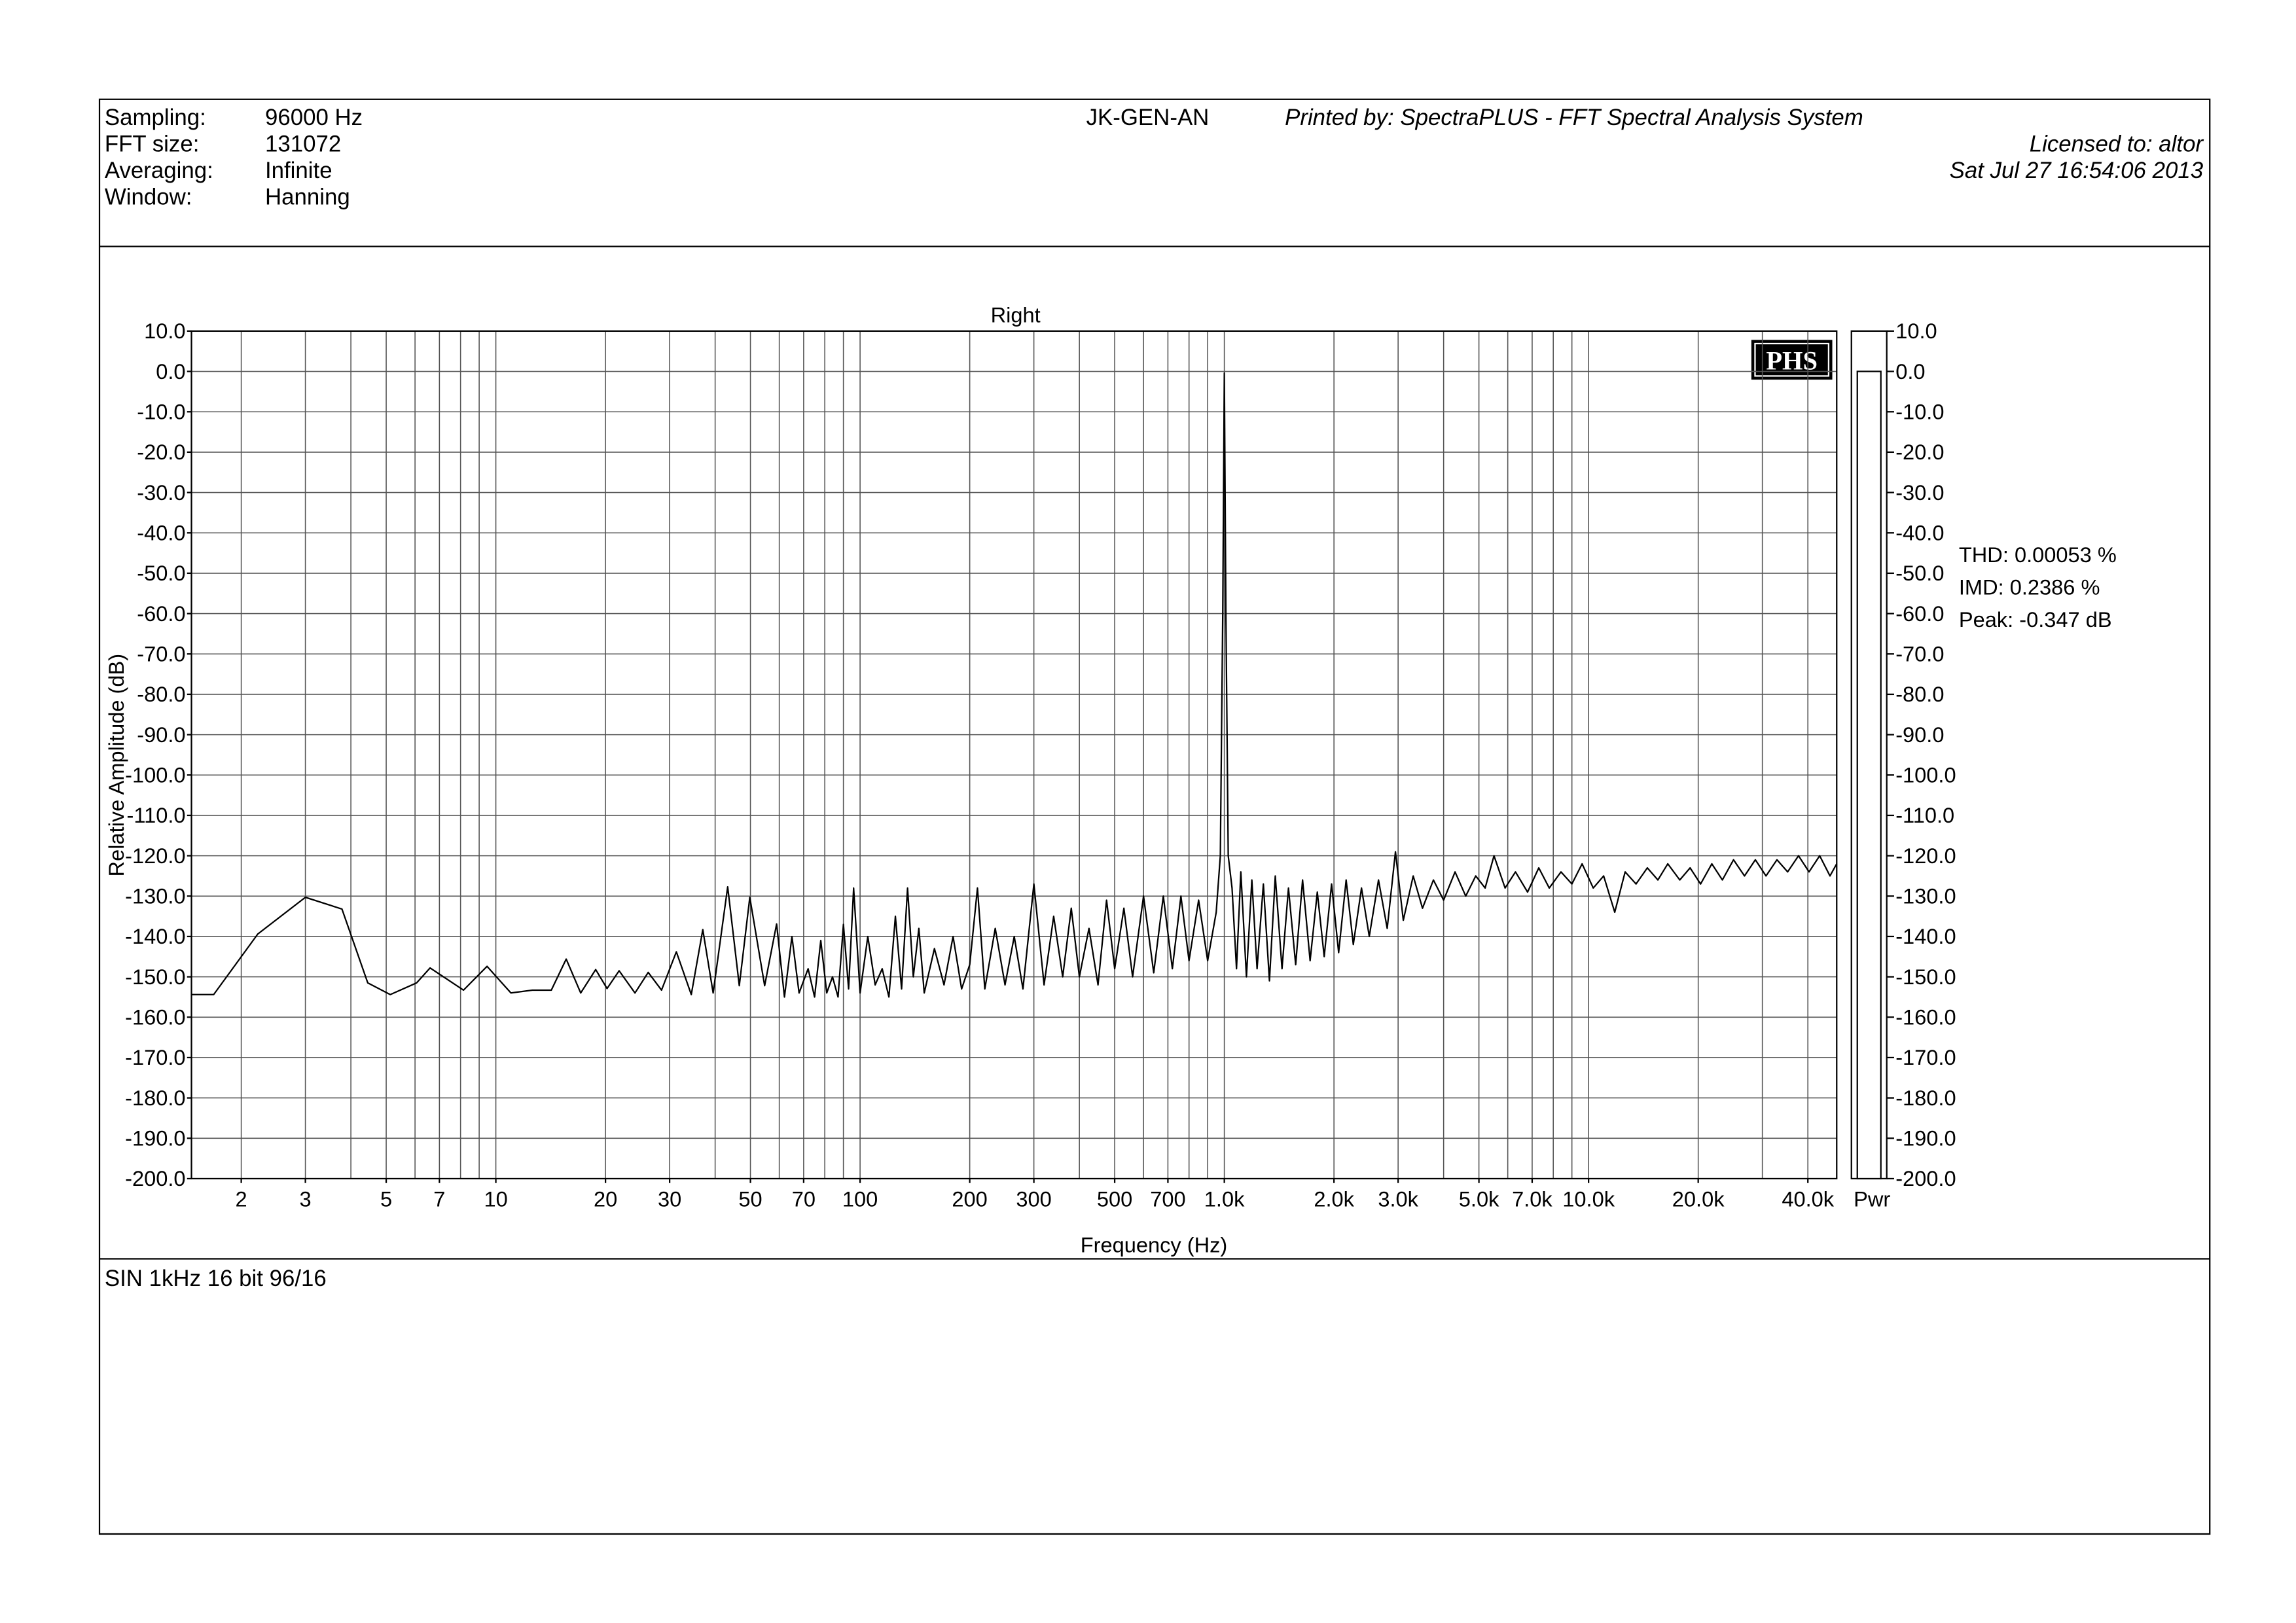  Describe the element at coordinates (2029, 587) in the screenshot. I see `measurement: IMD: 0.2386 %` at that location.